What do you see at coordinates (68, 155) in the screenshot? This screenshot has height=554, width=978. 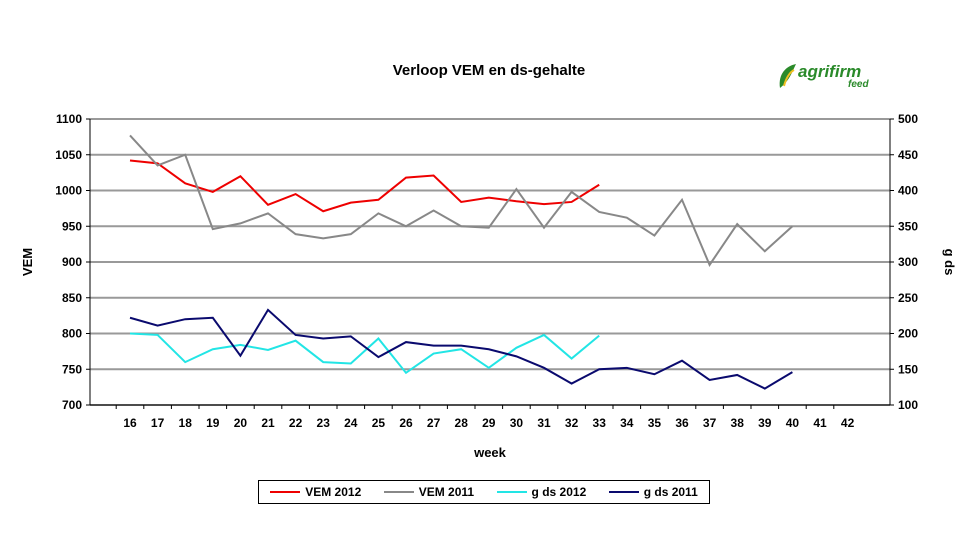 I see `y-tick-label: 1050` at bounding box center [68, 155].